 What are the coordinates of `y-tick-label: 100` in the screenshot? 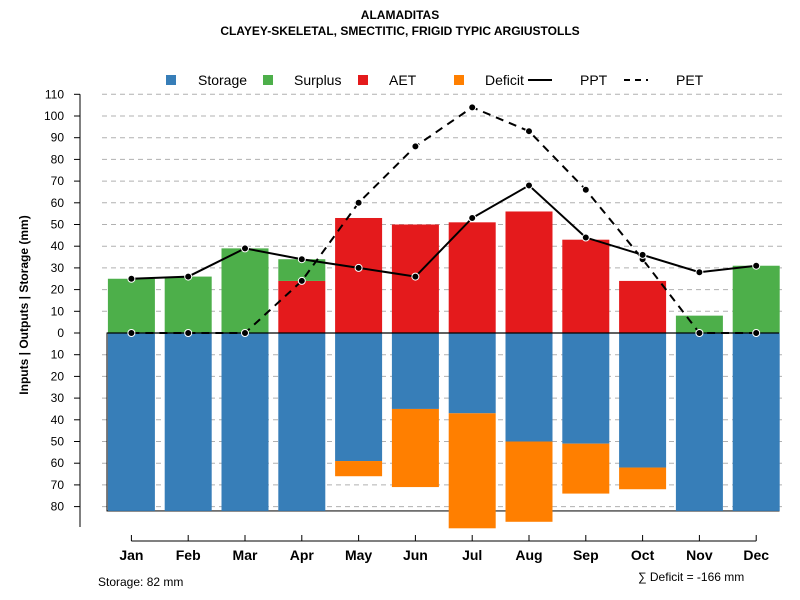 It's located at (54, 116).